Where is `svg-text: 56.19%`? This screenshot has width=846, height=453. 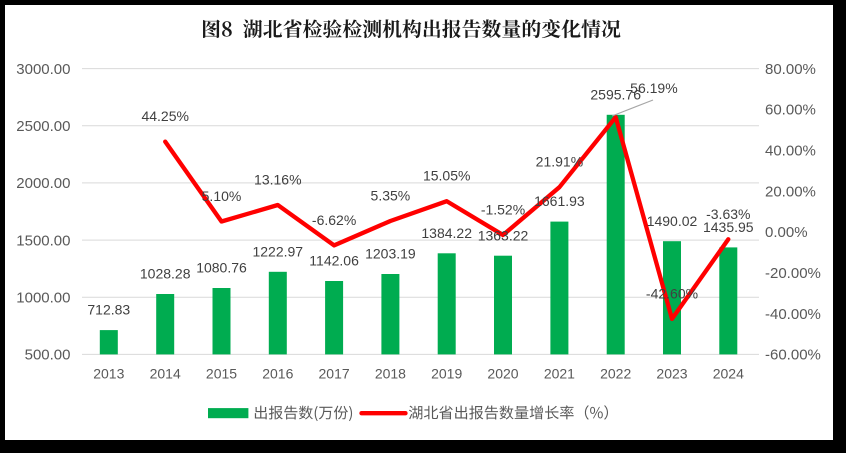
svg-text: 56.19% is located at coordinates (653, 88).